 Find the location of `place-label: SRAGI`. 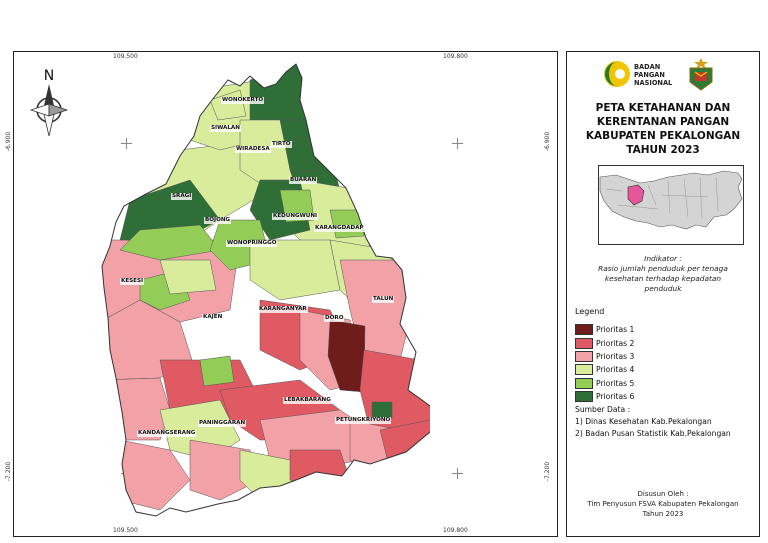

place-label: SRAGI is located at coordinates (182, 196).